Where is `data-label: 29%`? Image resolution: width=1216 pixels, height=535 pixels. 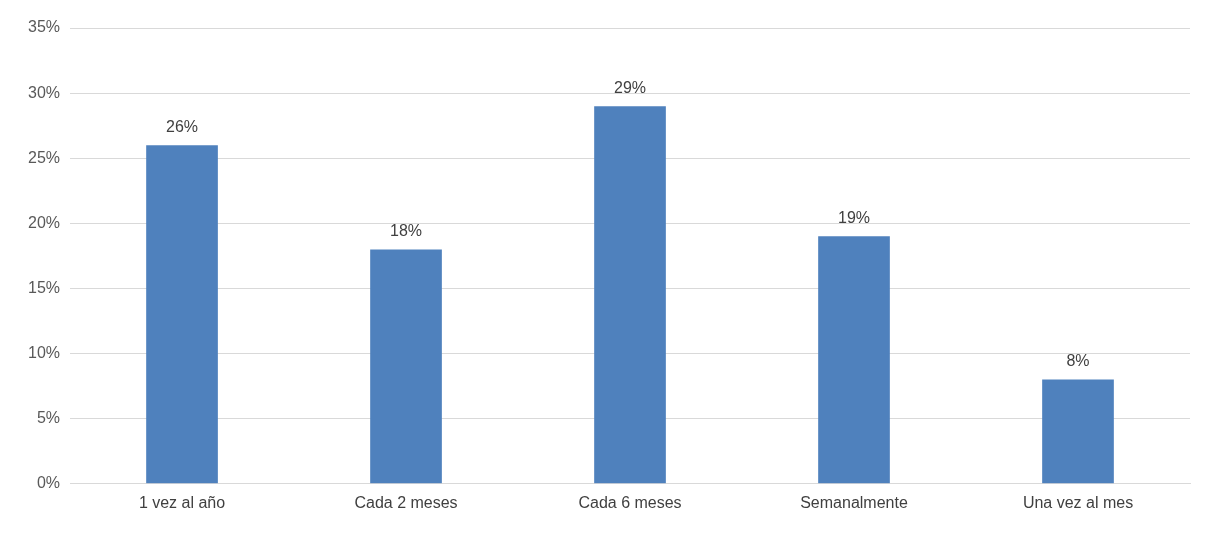
data-label: 29% is located at coordinates (630, 87).